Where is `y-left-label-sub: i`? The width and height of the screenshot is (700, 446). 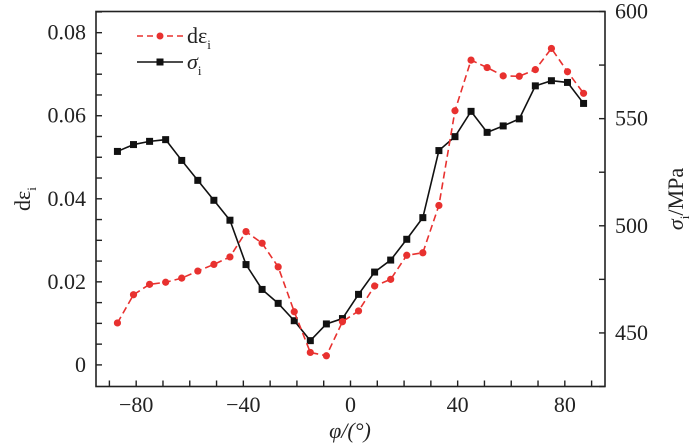
y-left-label-sub: i is located at coordinates (31, 189).